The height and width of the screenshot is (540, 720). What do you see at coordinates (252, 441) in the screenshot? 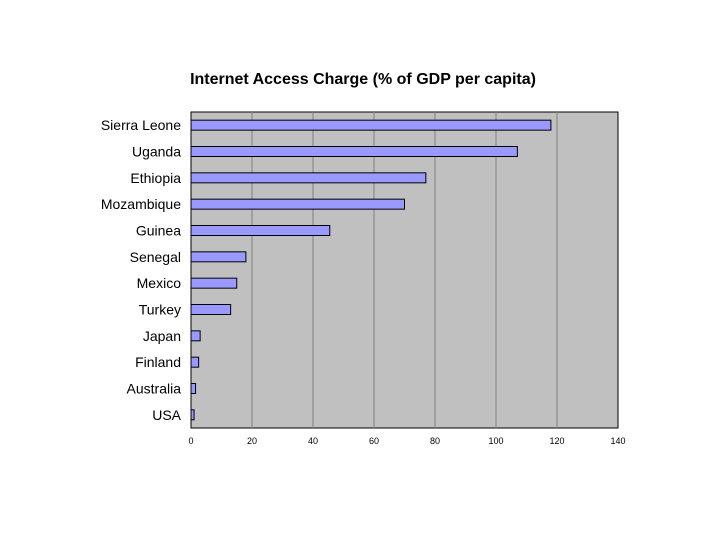
I see `x-tick-label: 20` at bounding box center [252, 441].